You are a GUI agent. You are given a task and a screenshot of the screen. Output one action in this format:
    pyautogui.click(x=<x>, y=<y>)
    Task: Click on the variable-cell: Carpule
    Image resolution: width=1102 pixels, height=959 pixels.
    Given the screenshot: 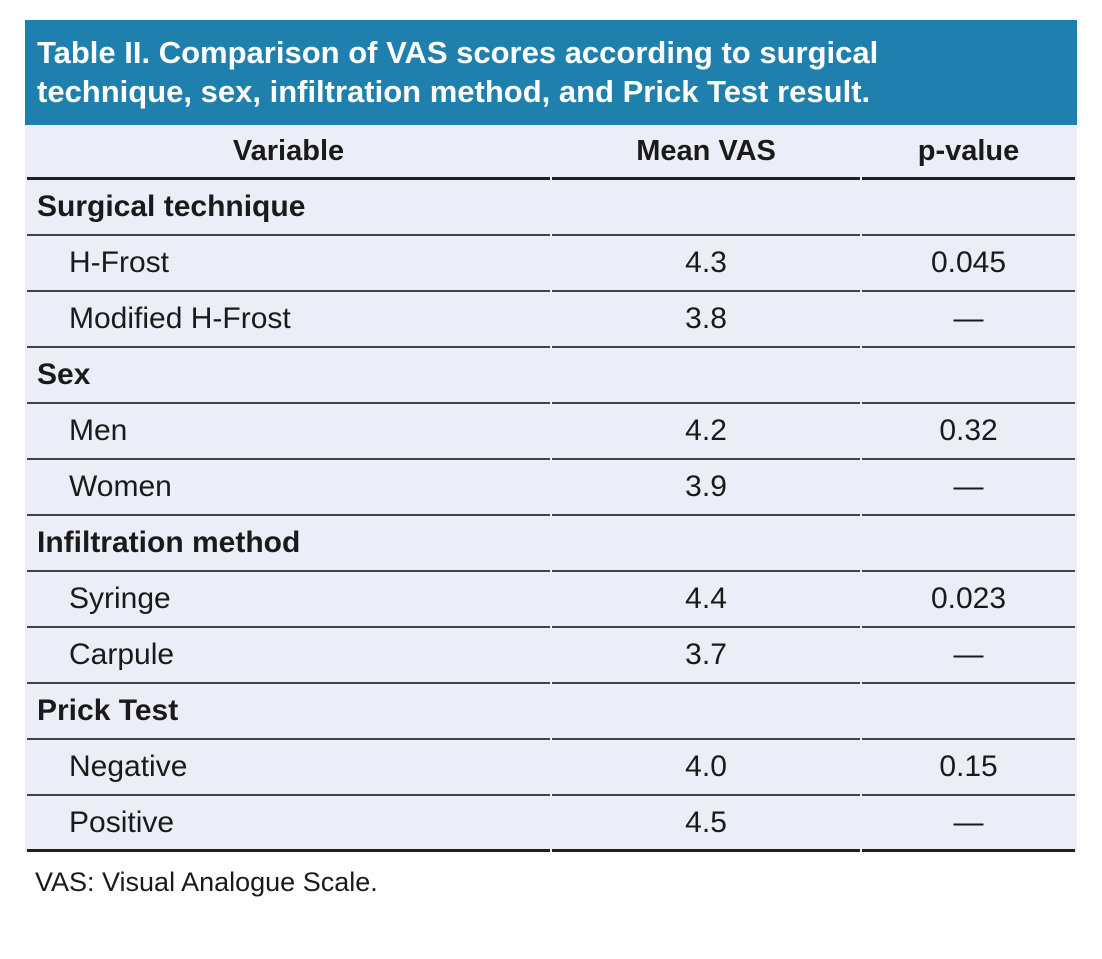 What is the action you would take?
    pyautogui.click(x=289, y=656)
    